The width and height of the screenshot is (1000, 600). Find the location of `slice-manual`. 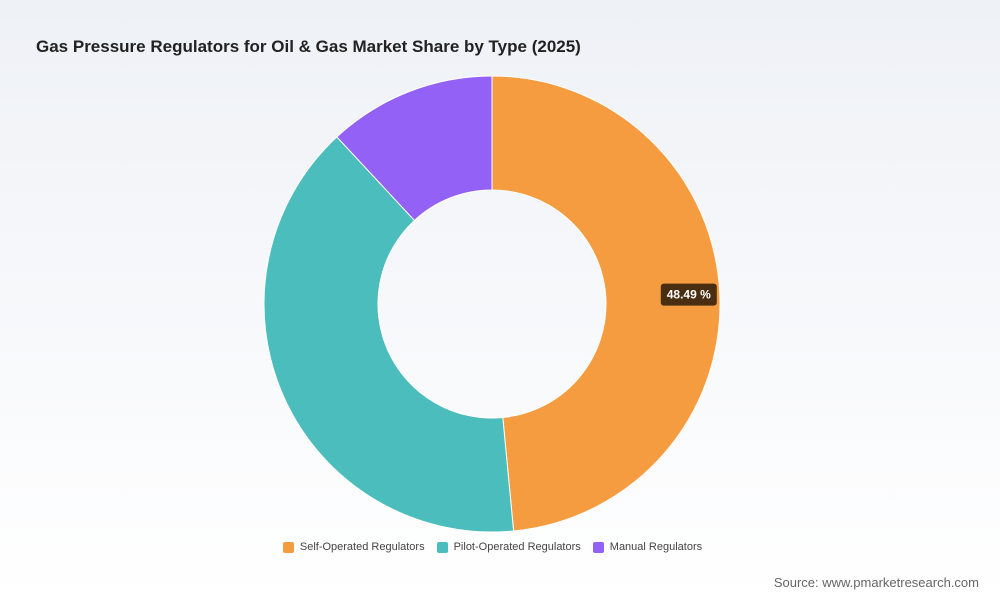

slice-manual is located at coordinates (414, 148).